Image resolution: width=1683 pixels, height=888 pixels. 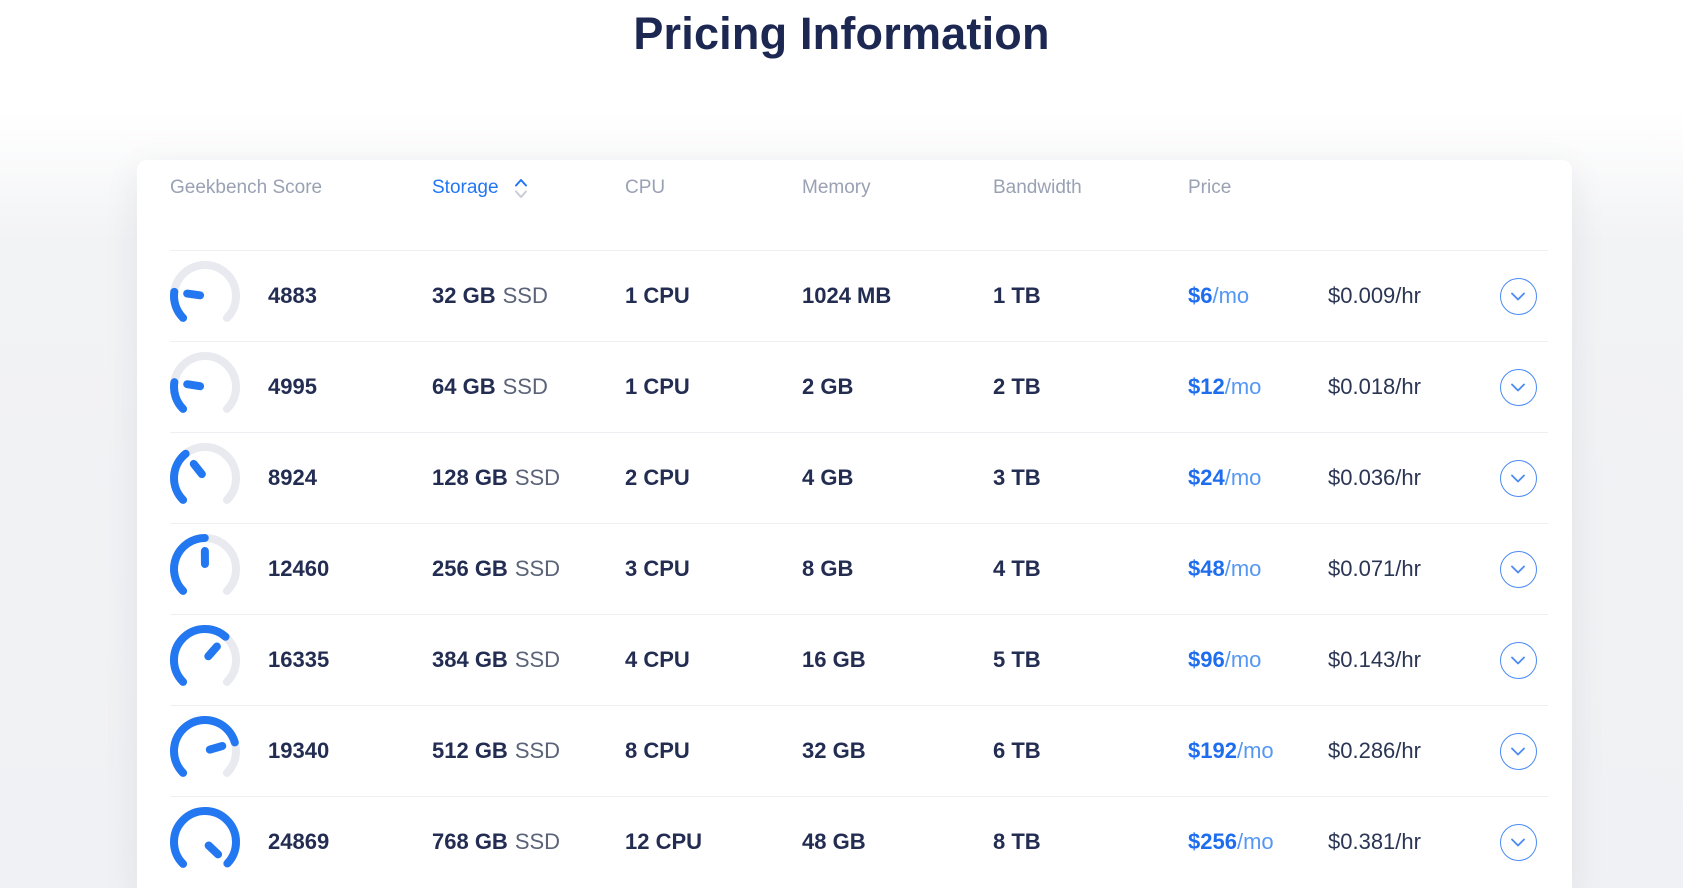 What do you see at coordinates (1017, 841) in the screenshot?
I see `bandwidth-value: 8 TB` at bounding box center [1017, 841].